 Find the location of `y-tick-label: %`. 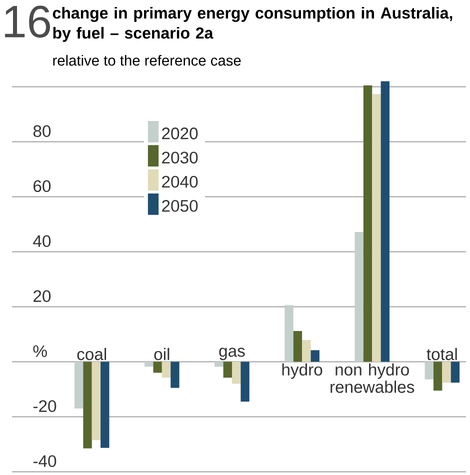

y-tick-label: % is located at coordinates (40, 351).